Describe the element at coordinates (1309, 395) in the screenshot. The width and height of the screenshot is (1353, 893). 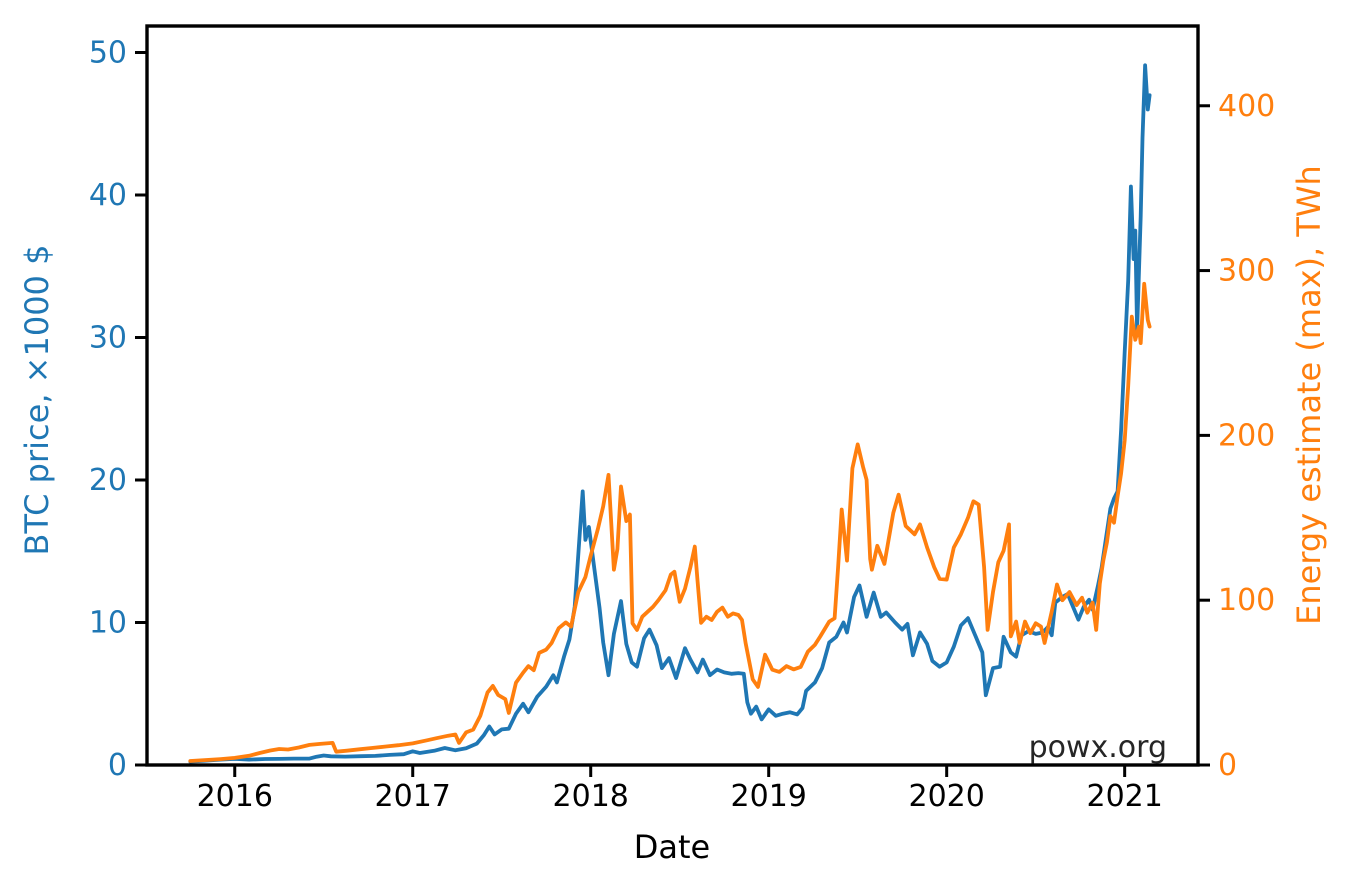
I see `right-axis-title: Energy estimate (max), TWh` at that location.